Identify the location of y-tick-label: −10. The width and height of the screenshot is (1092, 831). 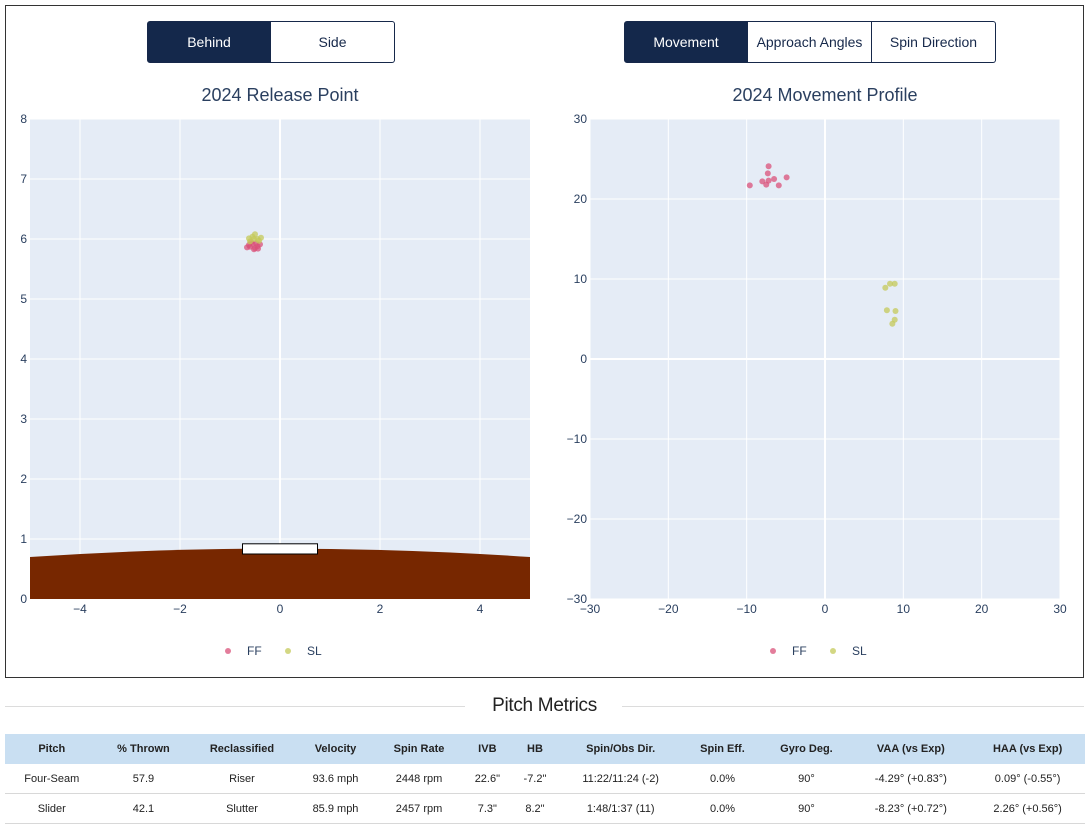
(577, 439).